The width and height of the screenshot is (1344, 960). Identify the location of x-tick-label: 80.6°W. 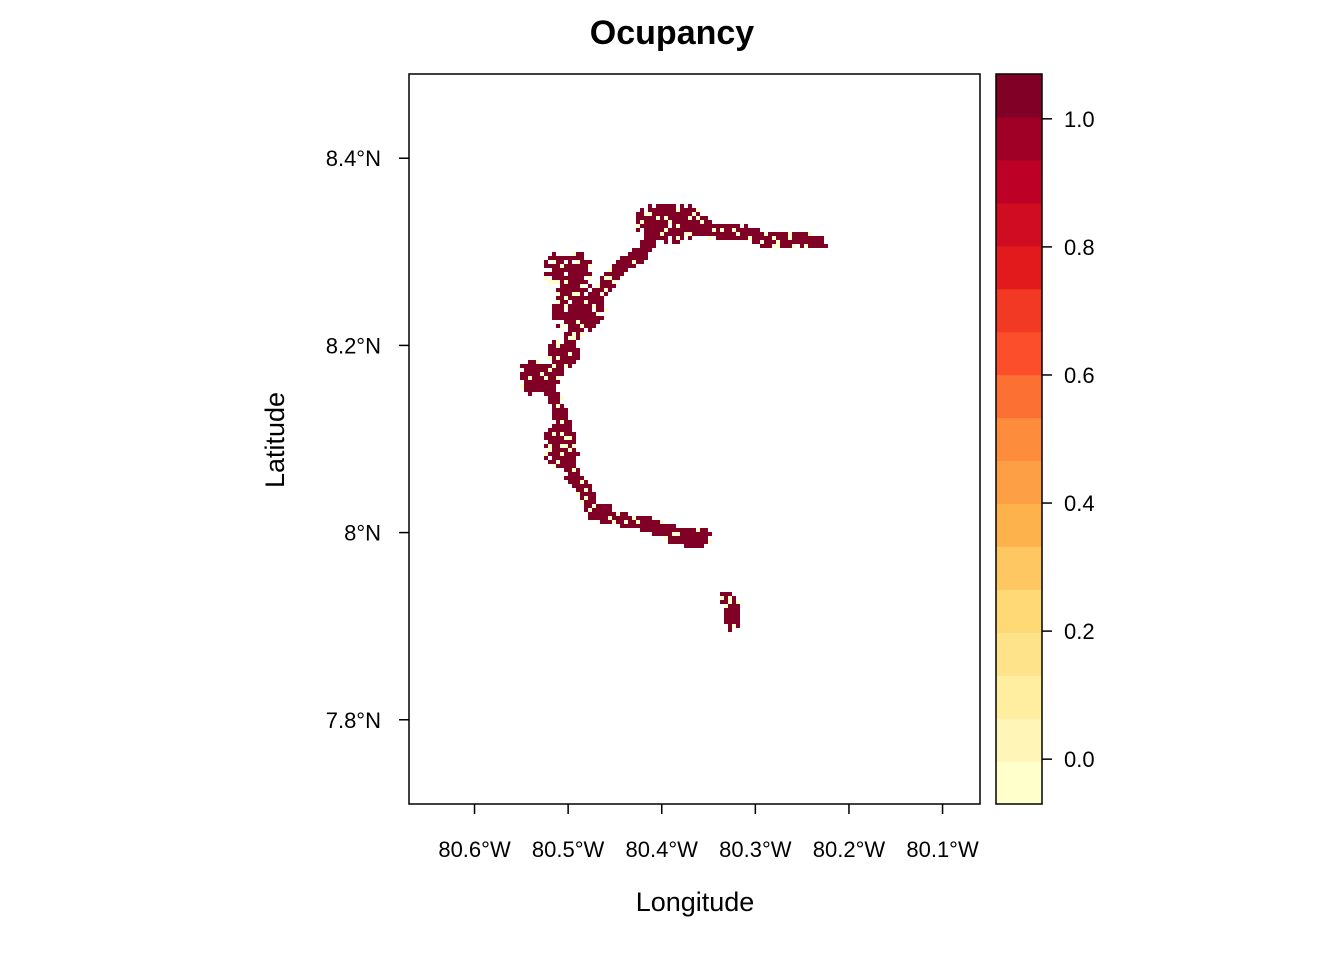
(474, 849).